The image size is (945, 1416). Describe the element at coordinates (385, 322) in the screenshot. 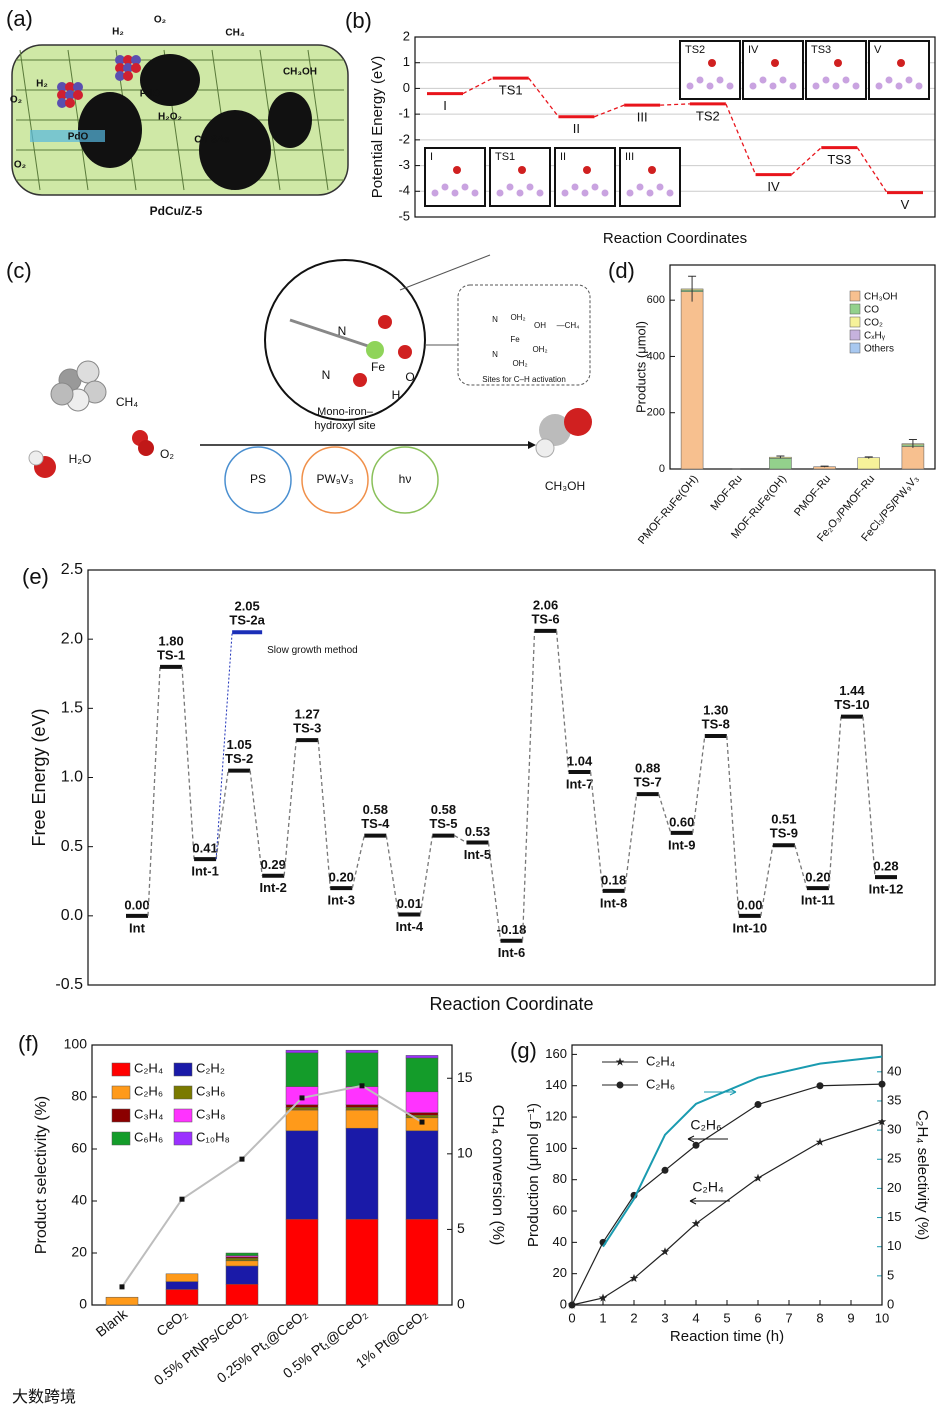

I see `o-atom` at that location.